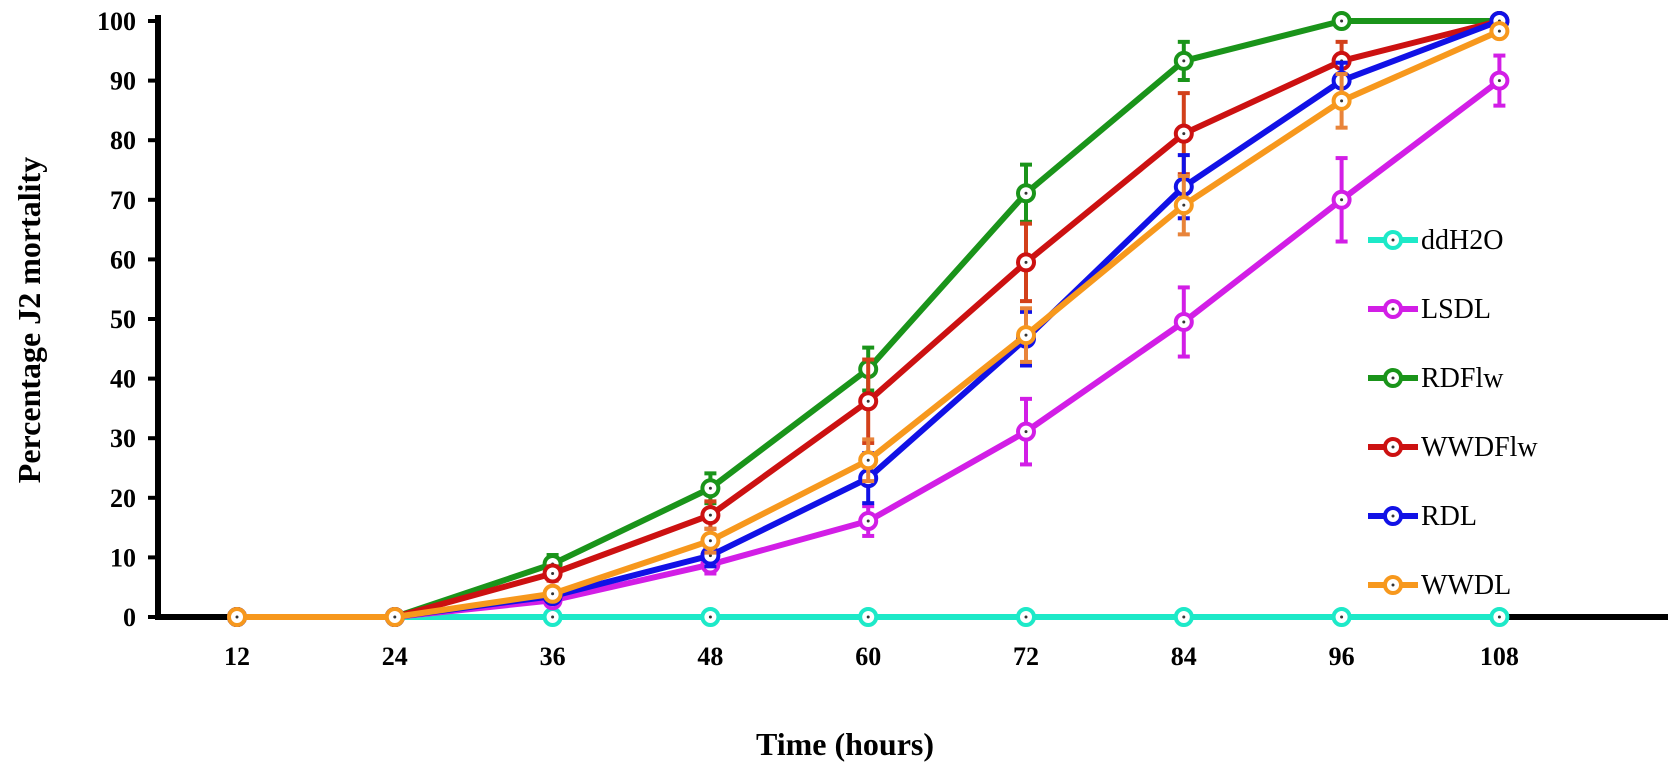 This screenshot has height=771, width=1673. I want to click on y-tick-label: 70, so click(123, 200).